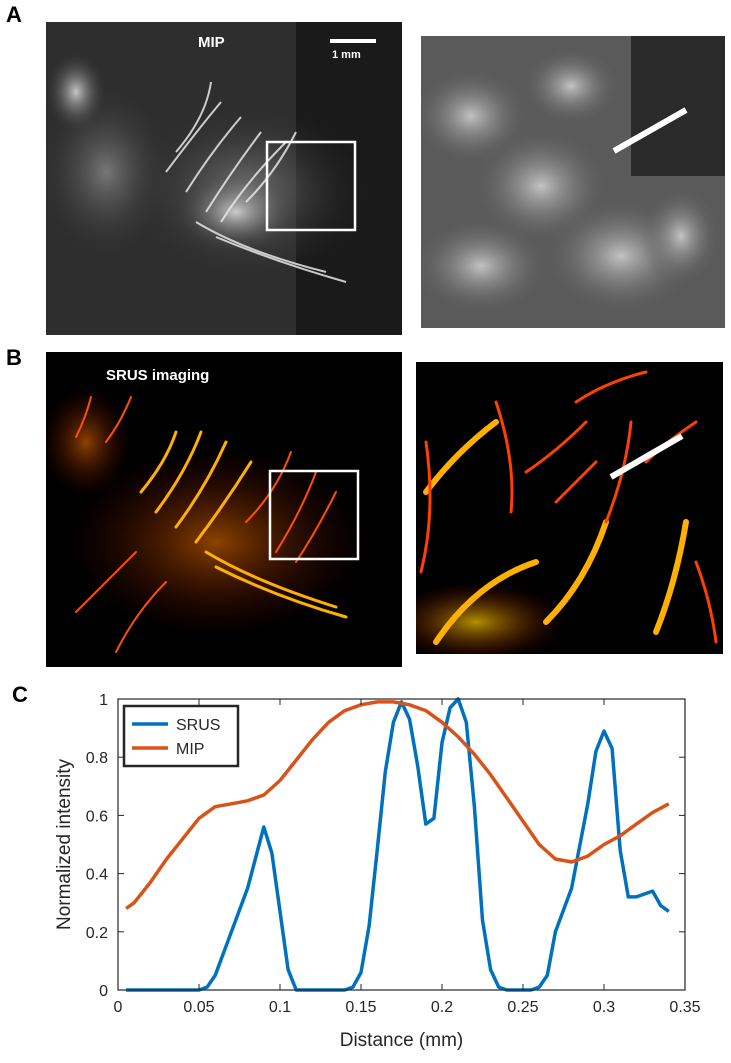  Describe the element at coordinates (198, 1007) in the screenshot. I see `x-tick-label: 0.05` at that location.